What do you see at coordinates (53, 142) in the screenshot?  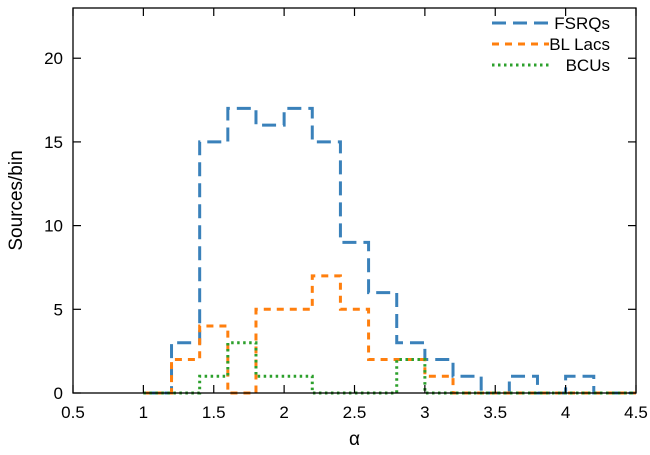 I see `y-tick-label: 15` at bounding box center [53, 142].